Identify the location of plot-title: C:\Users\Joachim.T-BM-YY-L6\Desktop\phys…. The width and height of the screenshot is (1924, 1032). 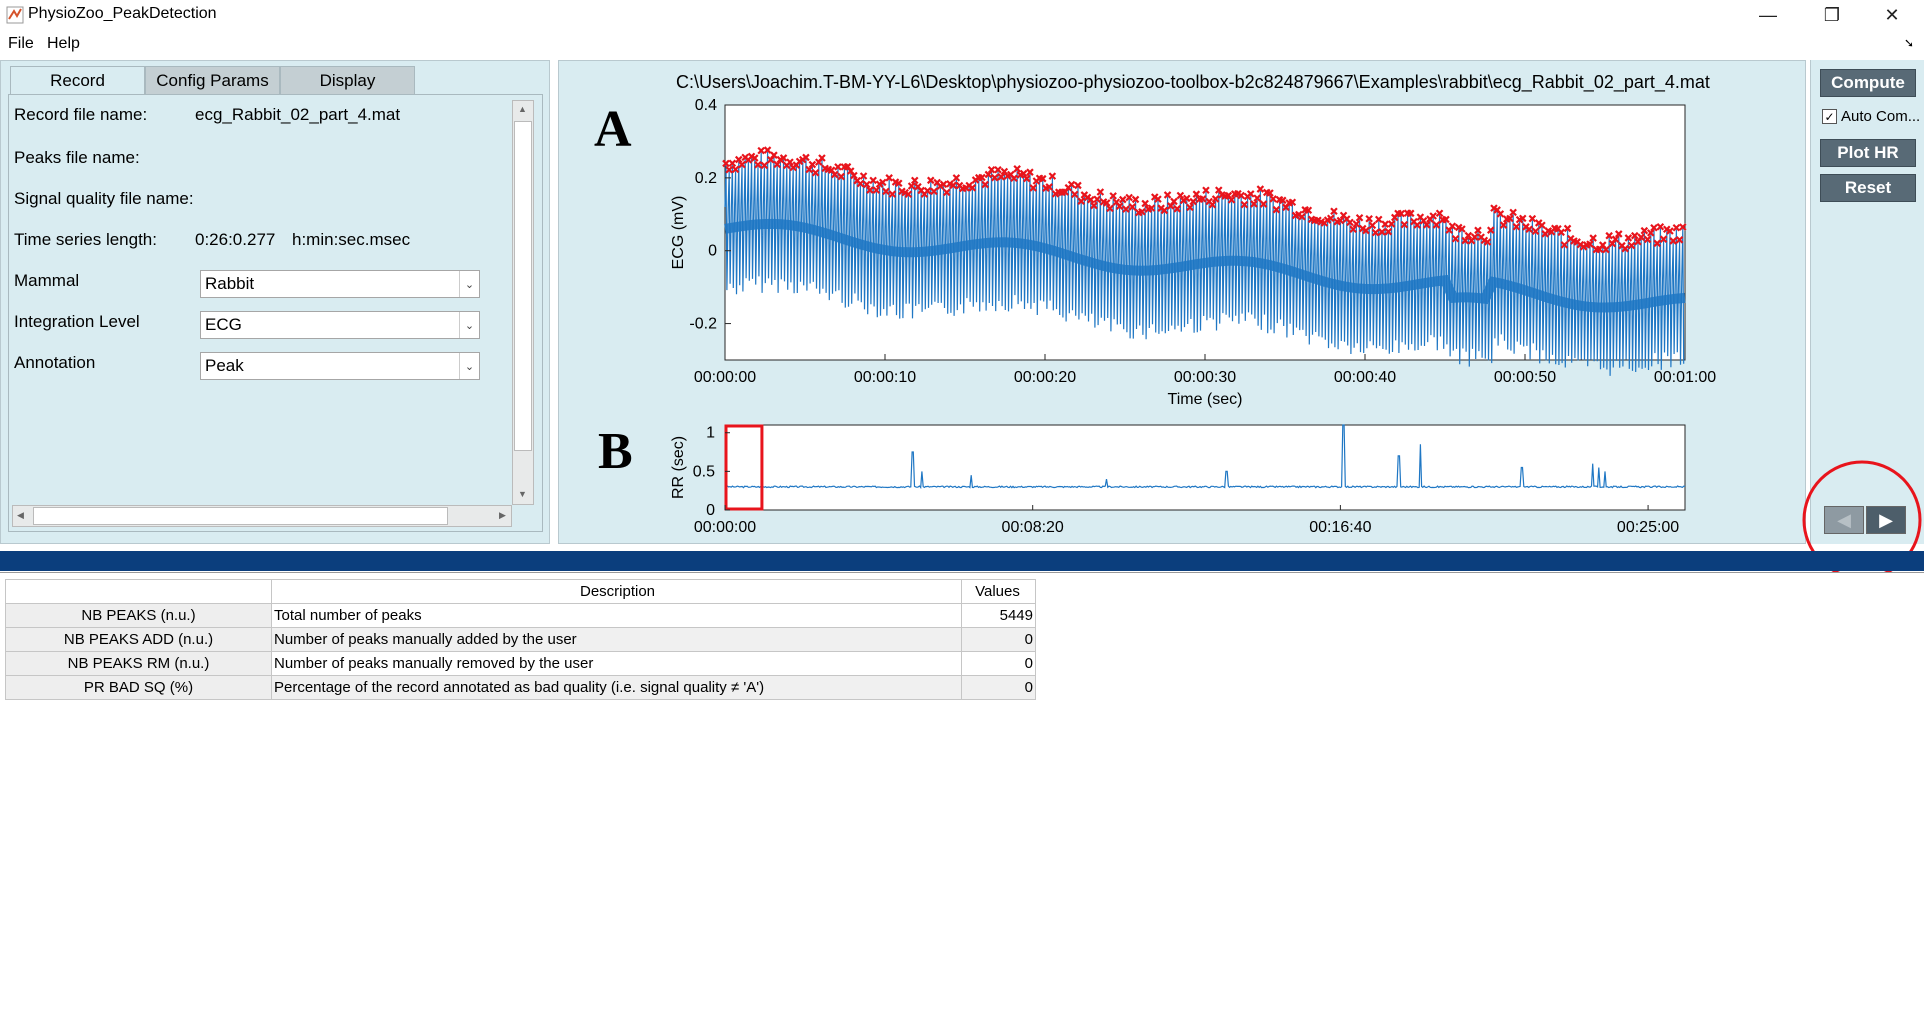
(1193, 82).